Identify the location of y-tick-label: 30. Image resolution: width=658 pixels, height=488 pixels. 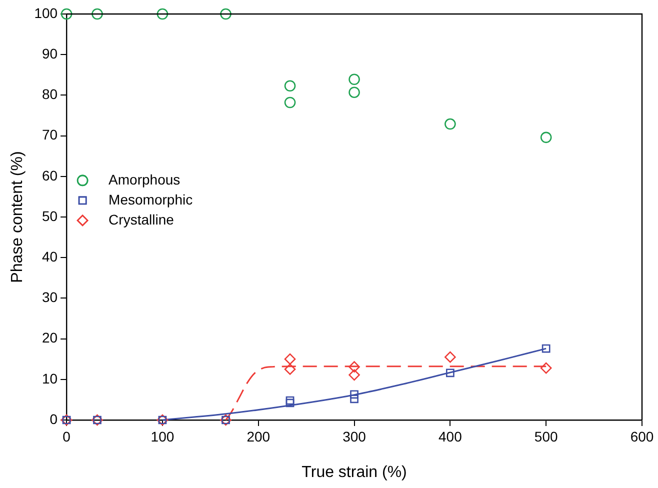
(50, 297).